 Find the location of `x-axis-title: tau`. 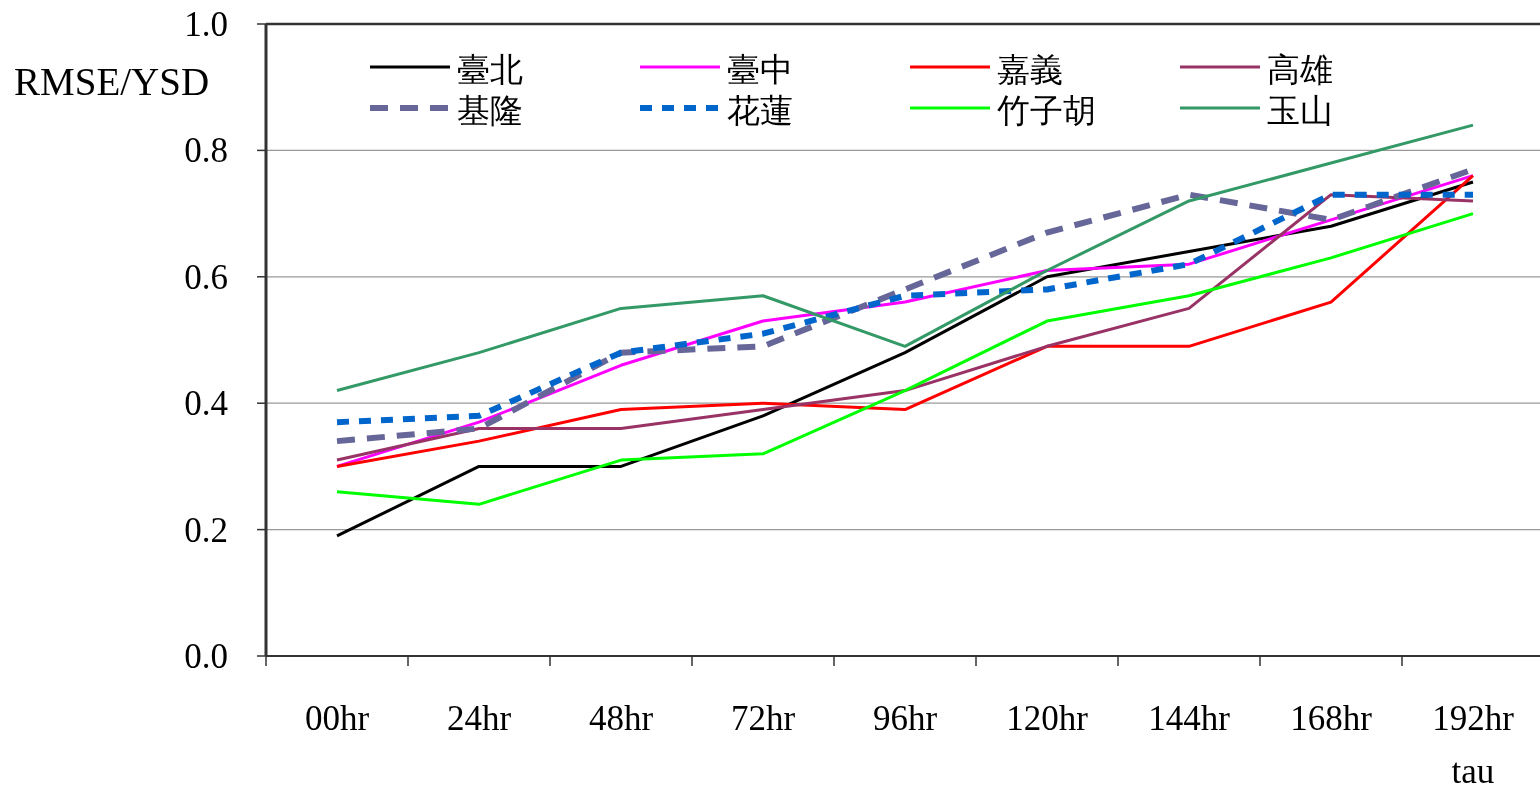

x-axis-title: tau is located at coordinates (1473, 771).